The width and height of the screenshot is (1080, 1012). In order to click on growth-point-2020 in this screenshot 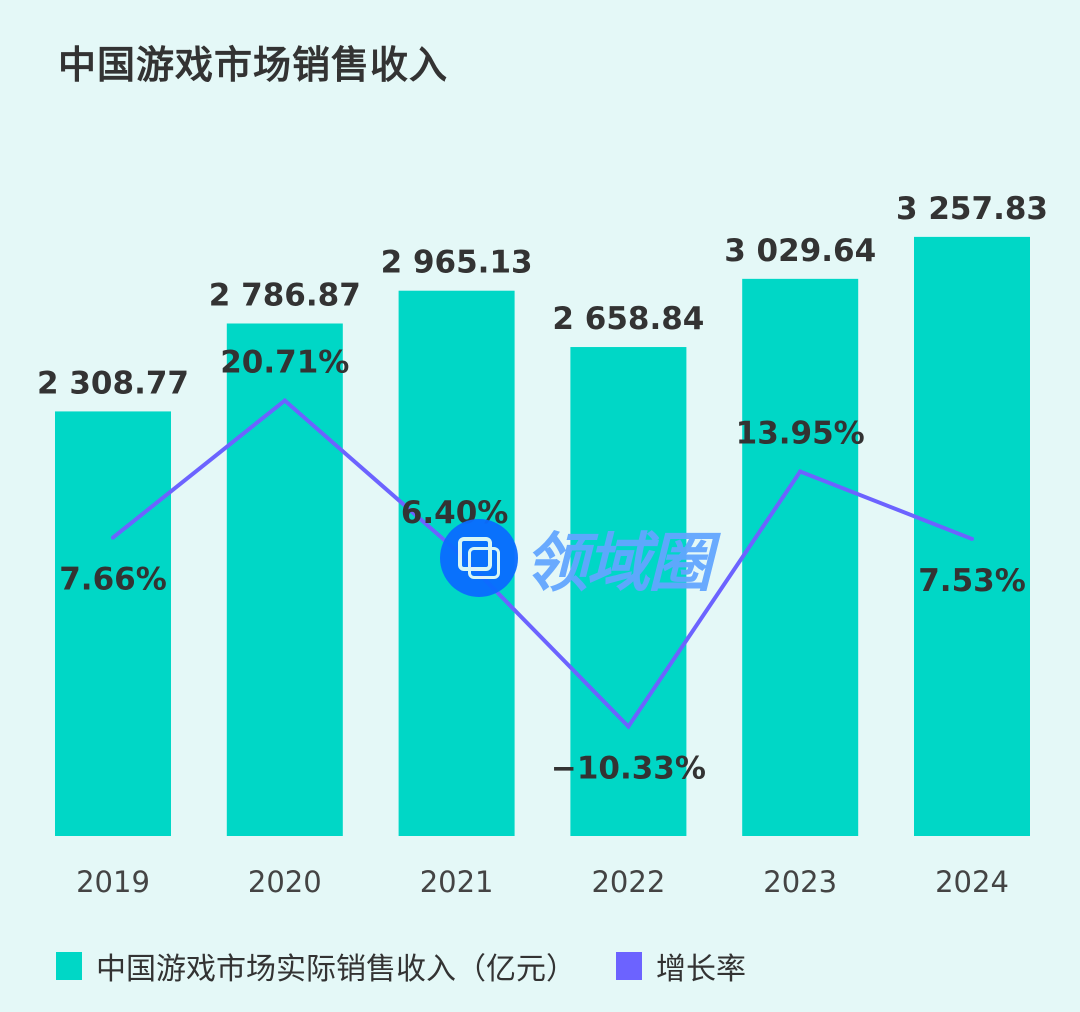, I will do `click(284, 400)`.